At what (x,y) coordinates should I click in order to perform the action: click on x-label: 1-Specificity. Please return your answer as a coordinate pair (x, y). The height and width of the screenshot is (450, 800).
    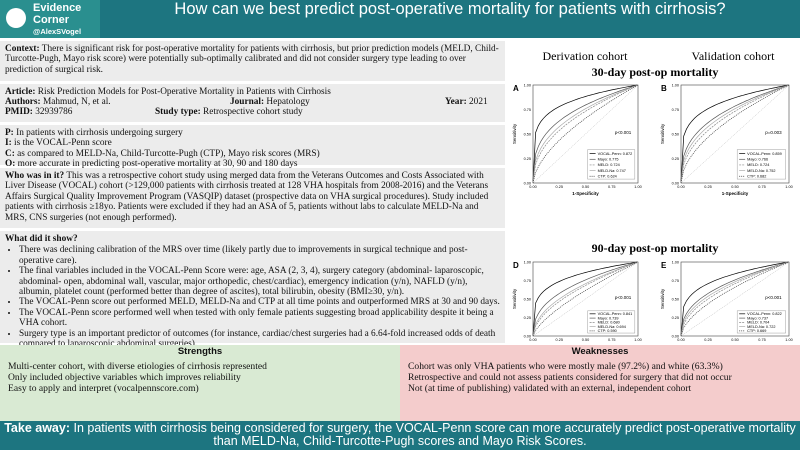
    Looking at the image, I should click on (735, 193).